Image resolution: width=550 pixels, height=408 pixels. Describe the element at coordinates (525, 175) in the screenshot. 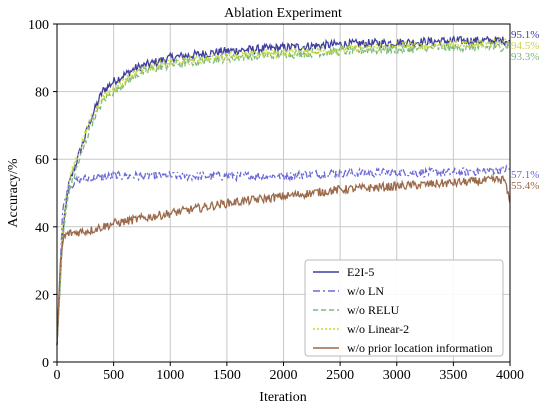

I see `end-value-label: 57.1%` at that location.